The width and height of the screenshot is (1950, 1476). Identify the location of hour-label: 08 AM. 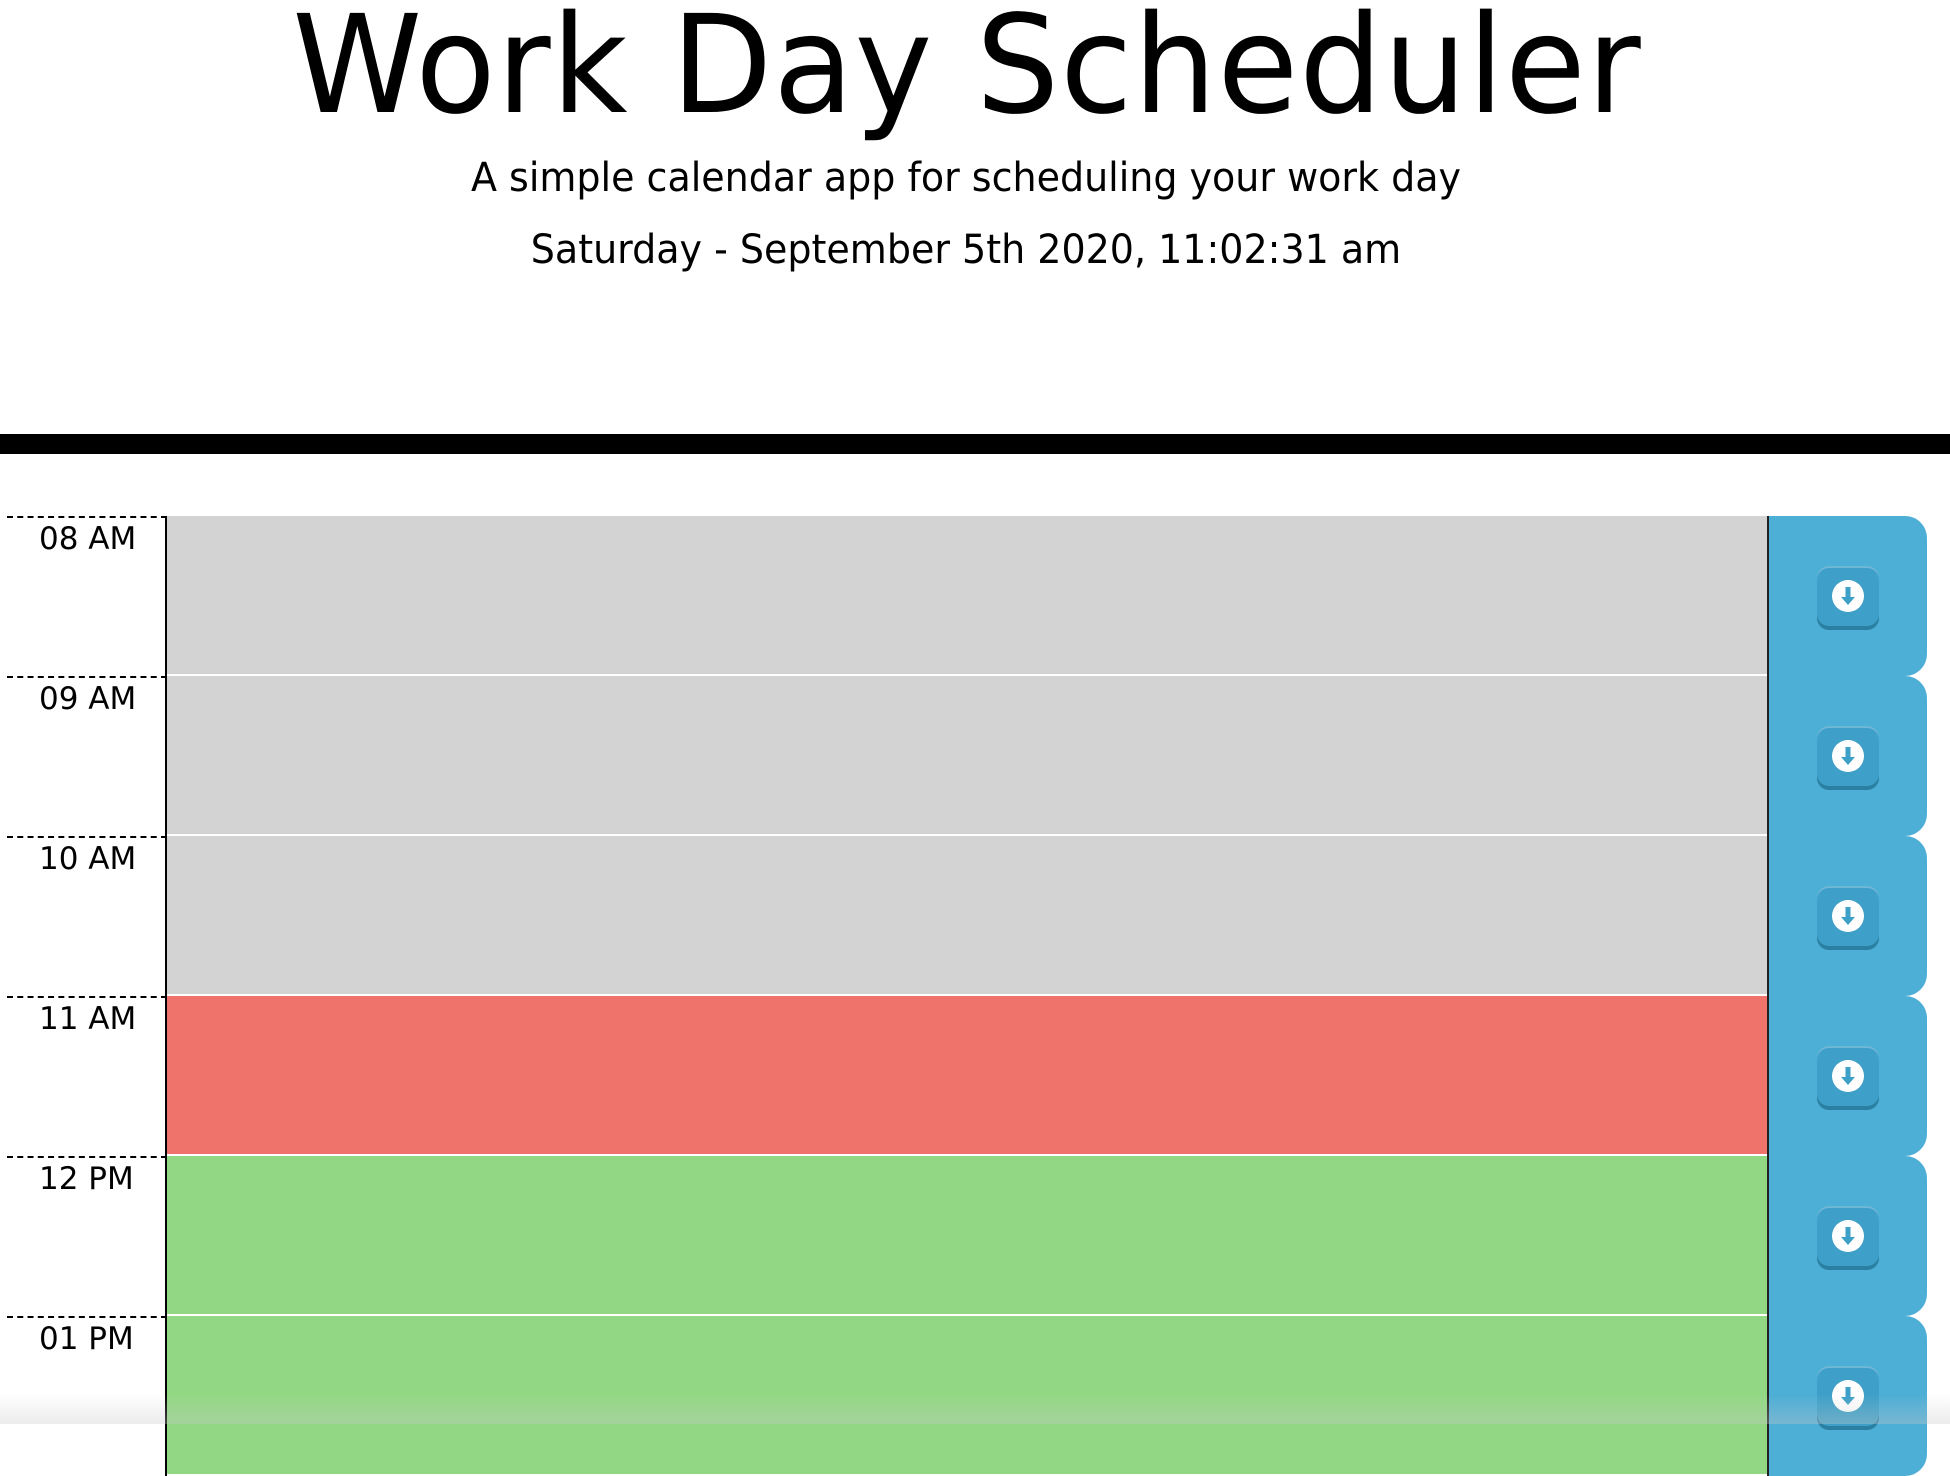
(87, 596).